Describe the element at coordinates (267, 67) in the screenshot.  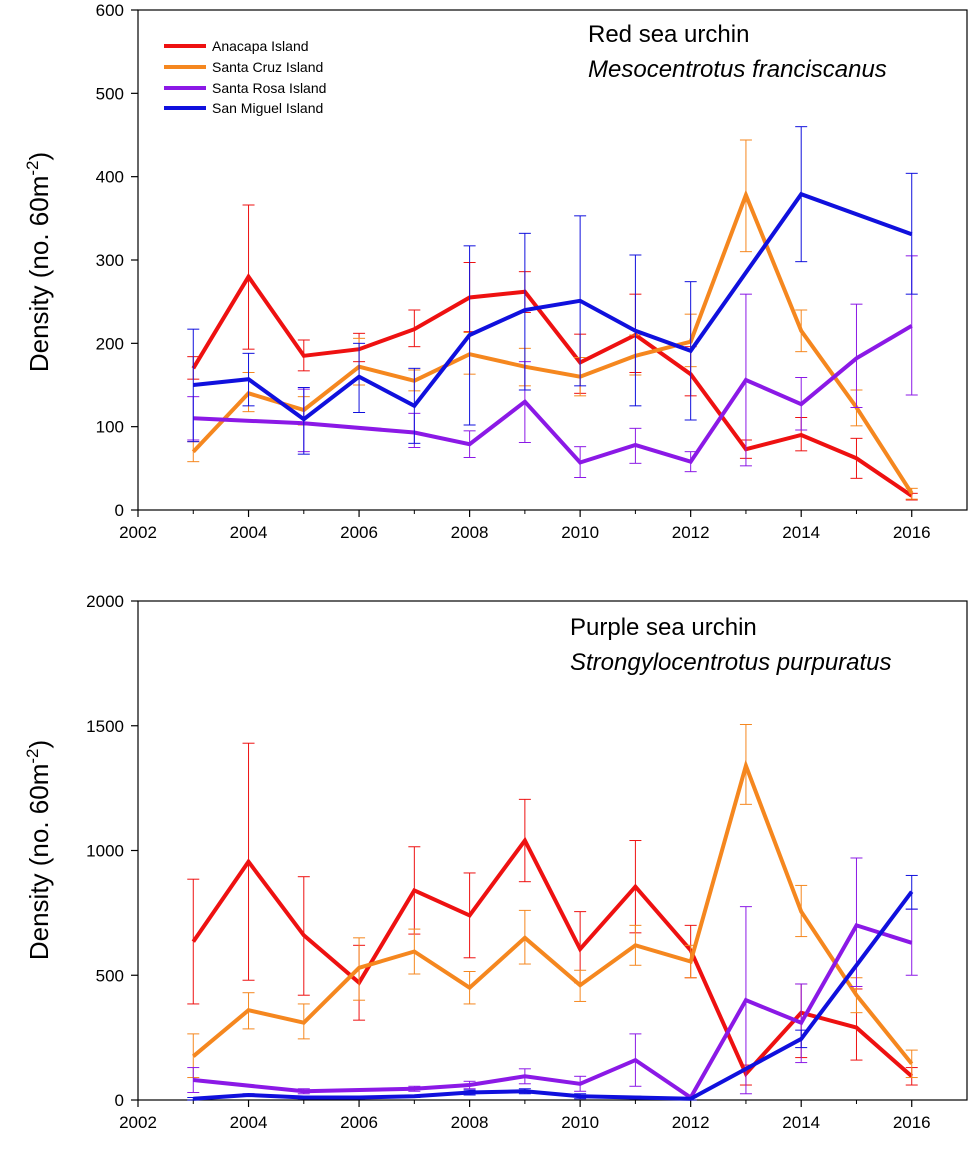
I see `legend-label-santa-cruz: Santa Cruz Island` at that location.